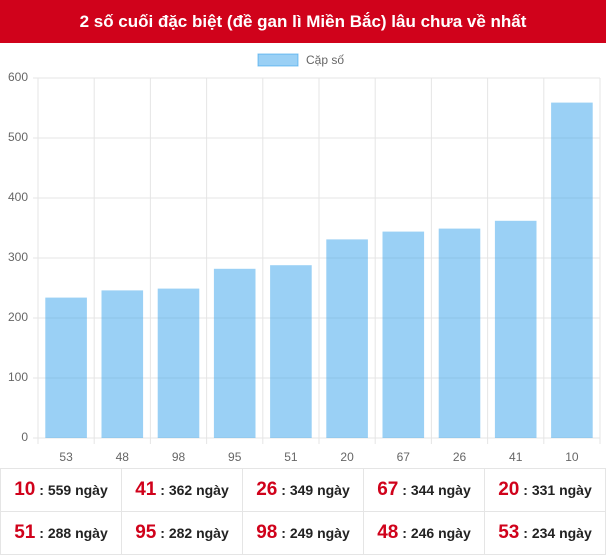  I want to click on table-cell: 95 : 282 ngày, so click(182, 533).